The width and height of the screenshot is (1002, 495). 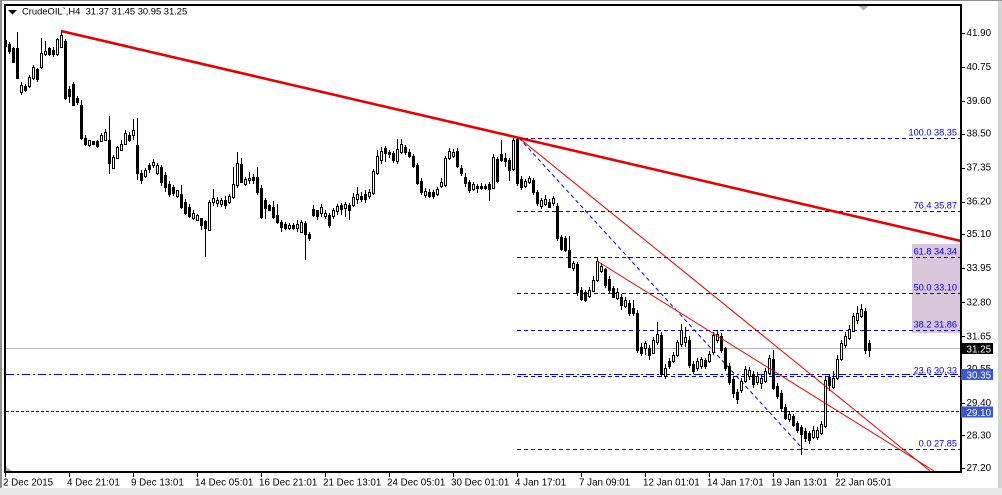 I want to click on svg-text: 32.80, so click(x=979, y=302).